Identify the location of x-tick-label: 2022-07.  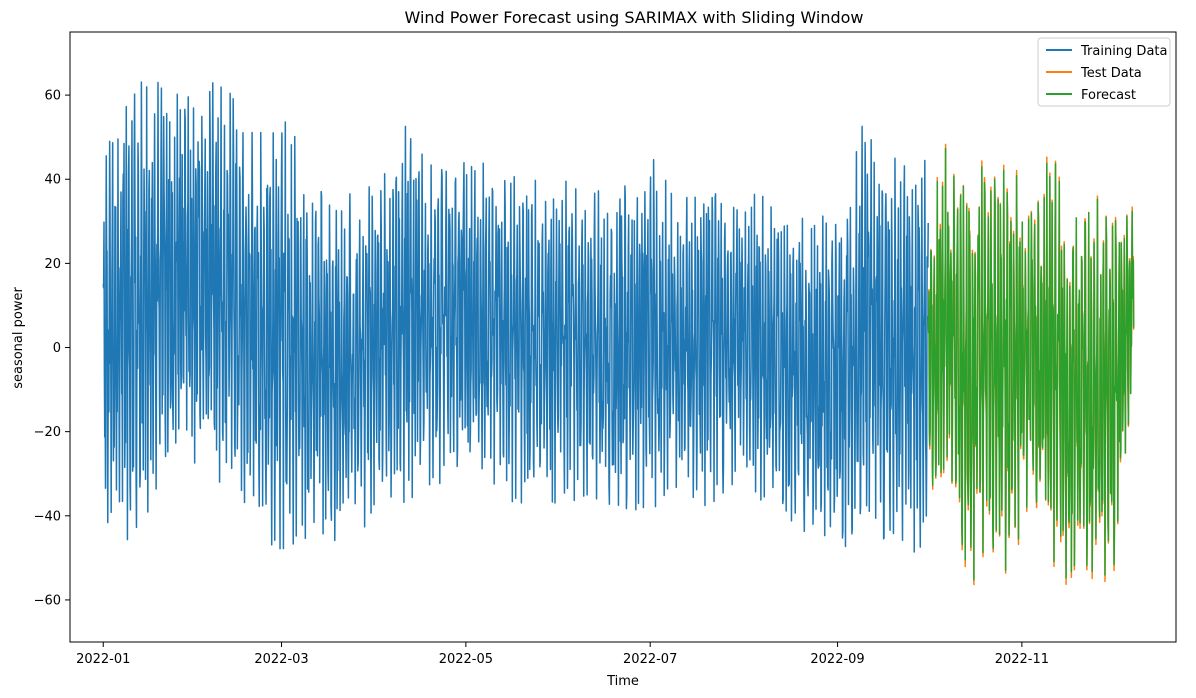
(650, 659).